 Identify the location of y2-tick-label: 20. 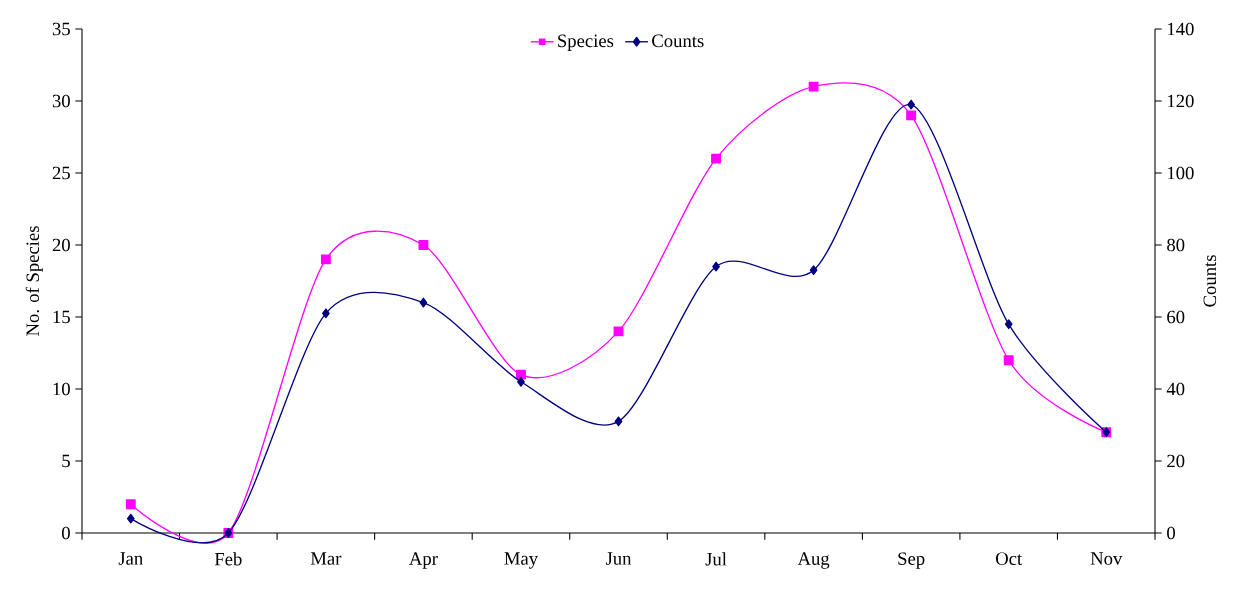
(1176, 461).